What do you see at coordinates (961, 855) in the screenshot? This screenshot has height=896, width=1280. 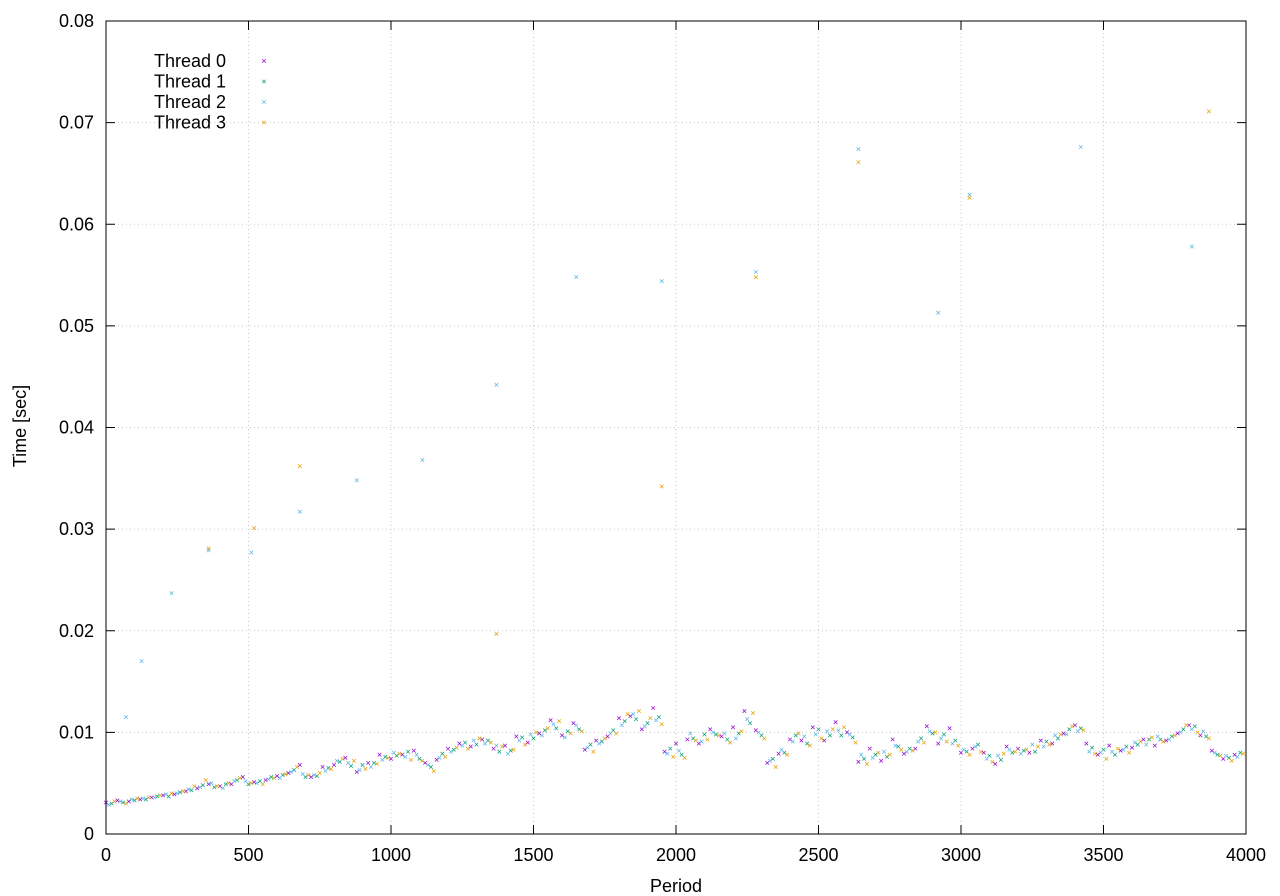 I see `x-tick-label: 3000` at bounding box center [961, 855].